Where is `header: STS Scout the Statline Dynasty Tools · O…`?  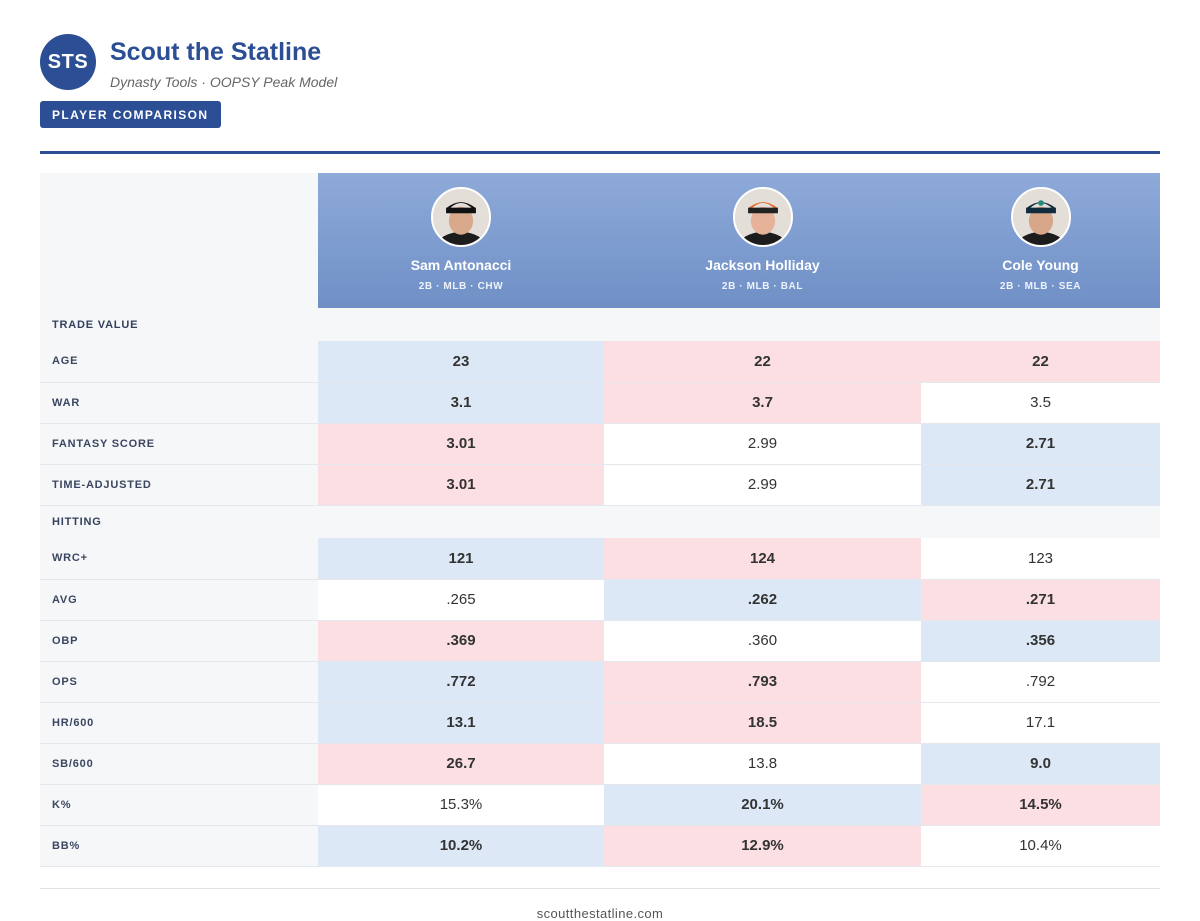 header: STS Scout the Statline Dynasty Tools · O… is located at coordinates (600, 84).